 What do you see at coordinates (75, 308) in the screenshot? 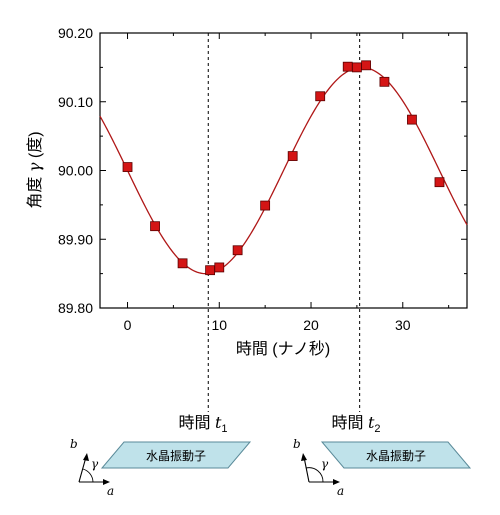
I see `y-tick-label: 89.80` at bounding box center [75, 308].